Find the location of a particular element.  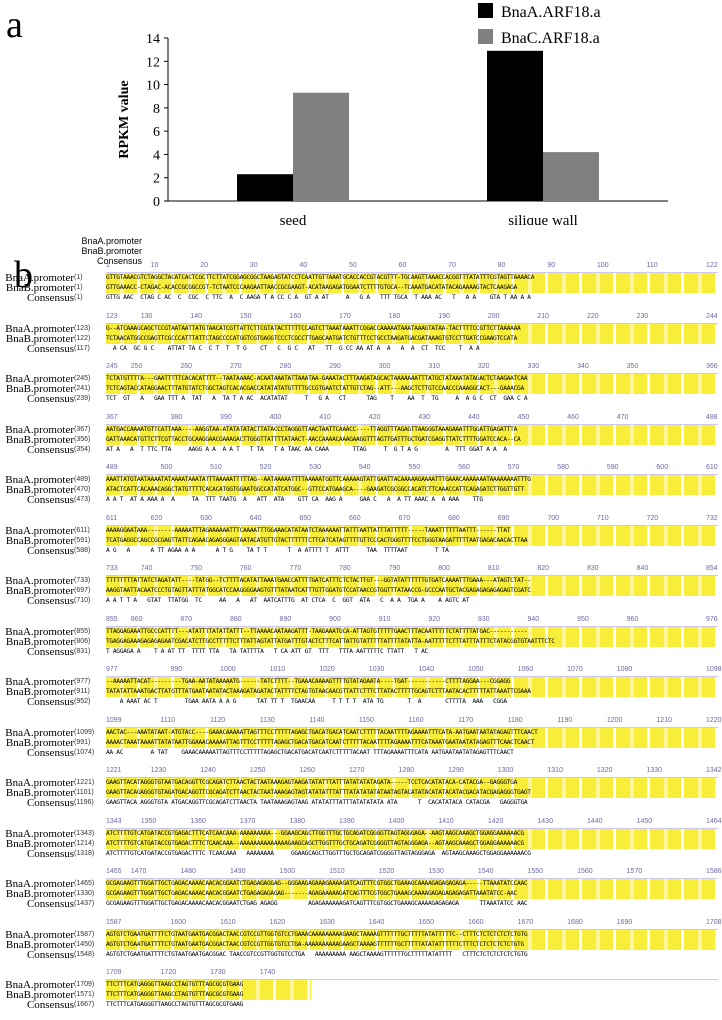

row-start-position: (473) is located at coordinates (82, 499).